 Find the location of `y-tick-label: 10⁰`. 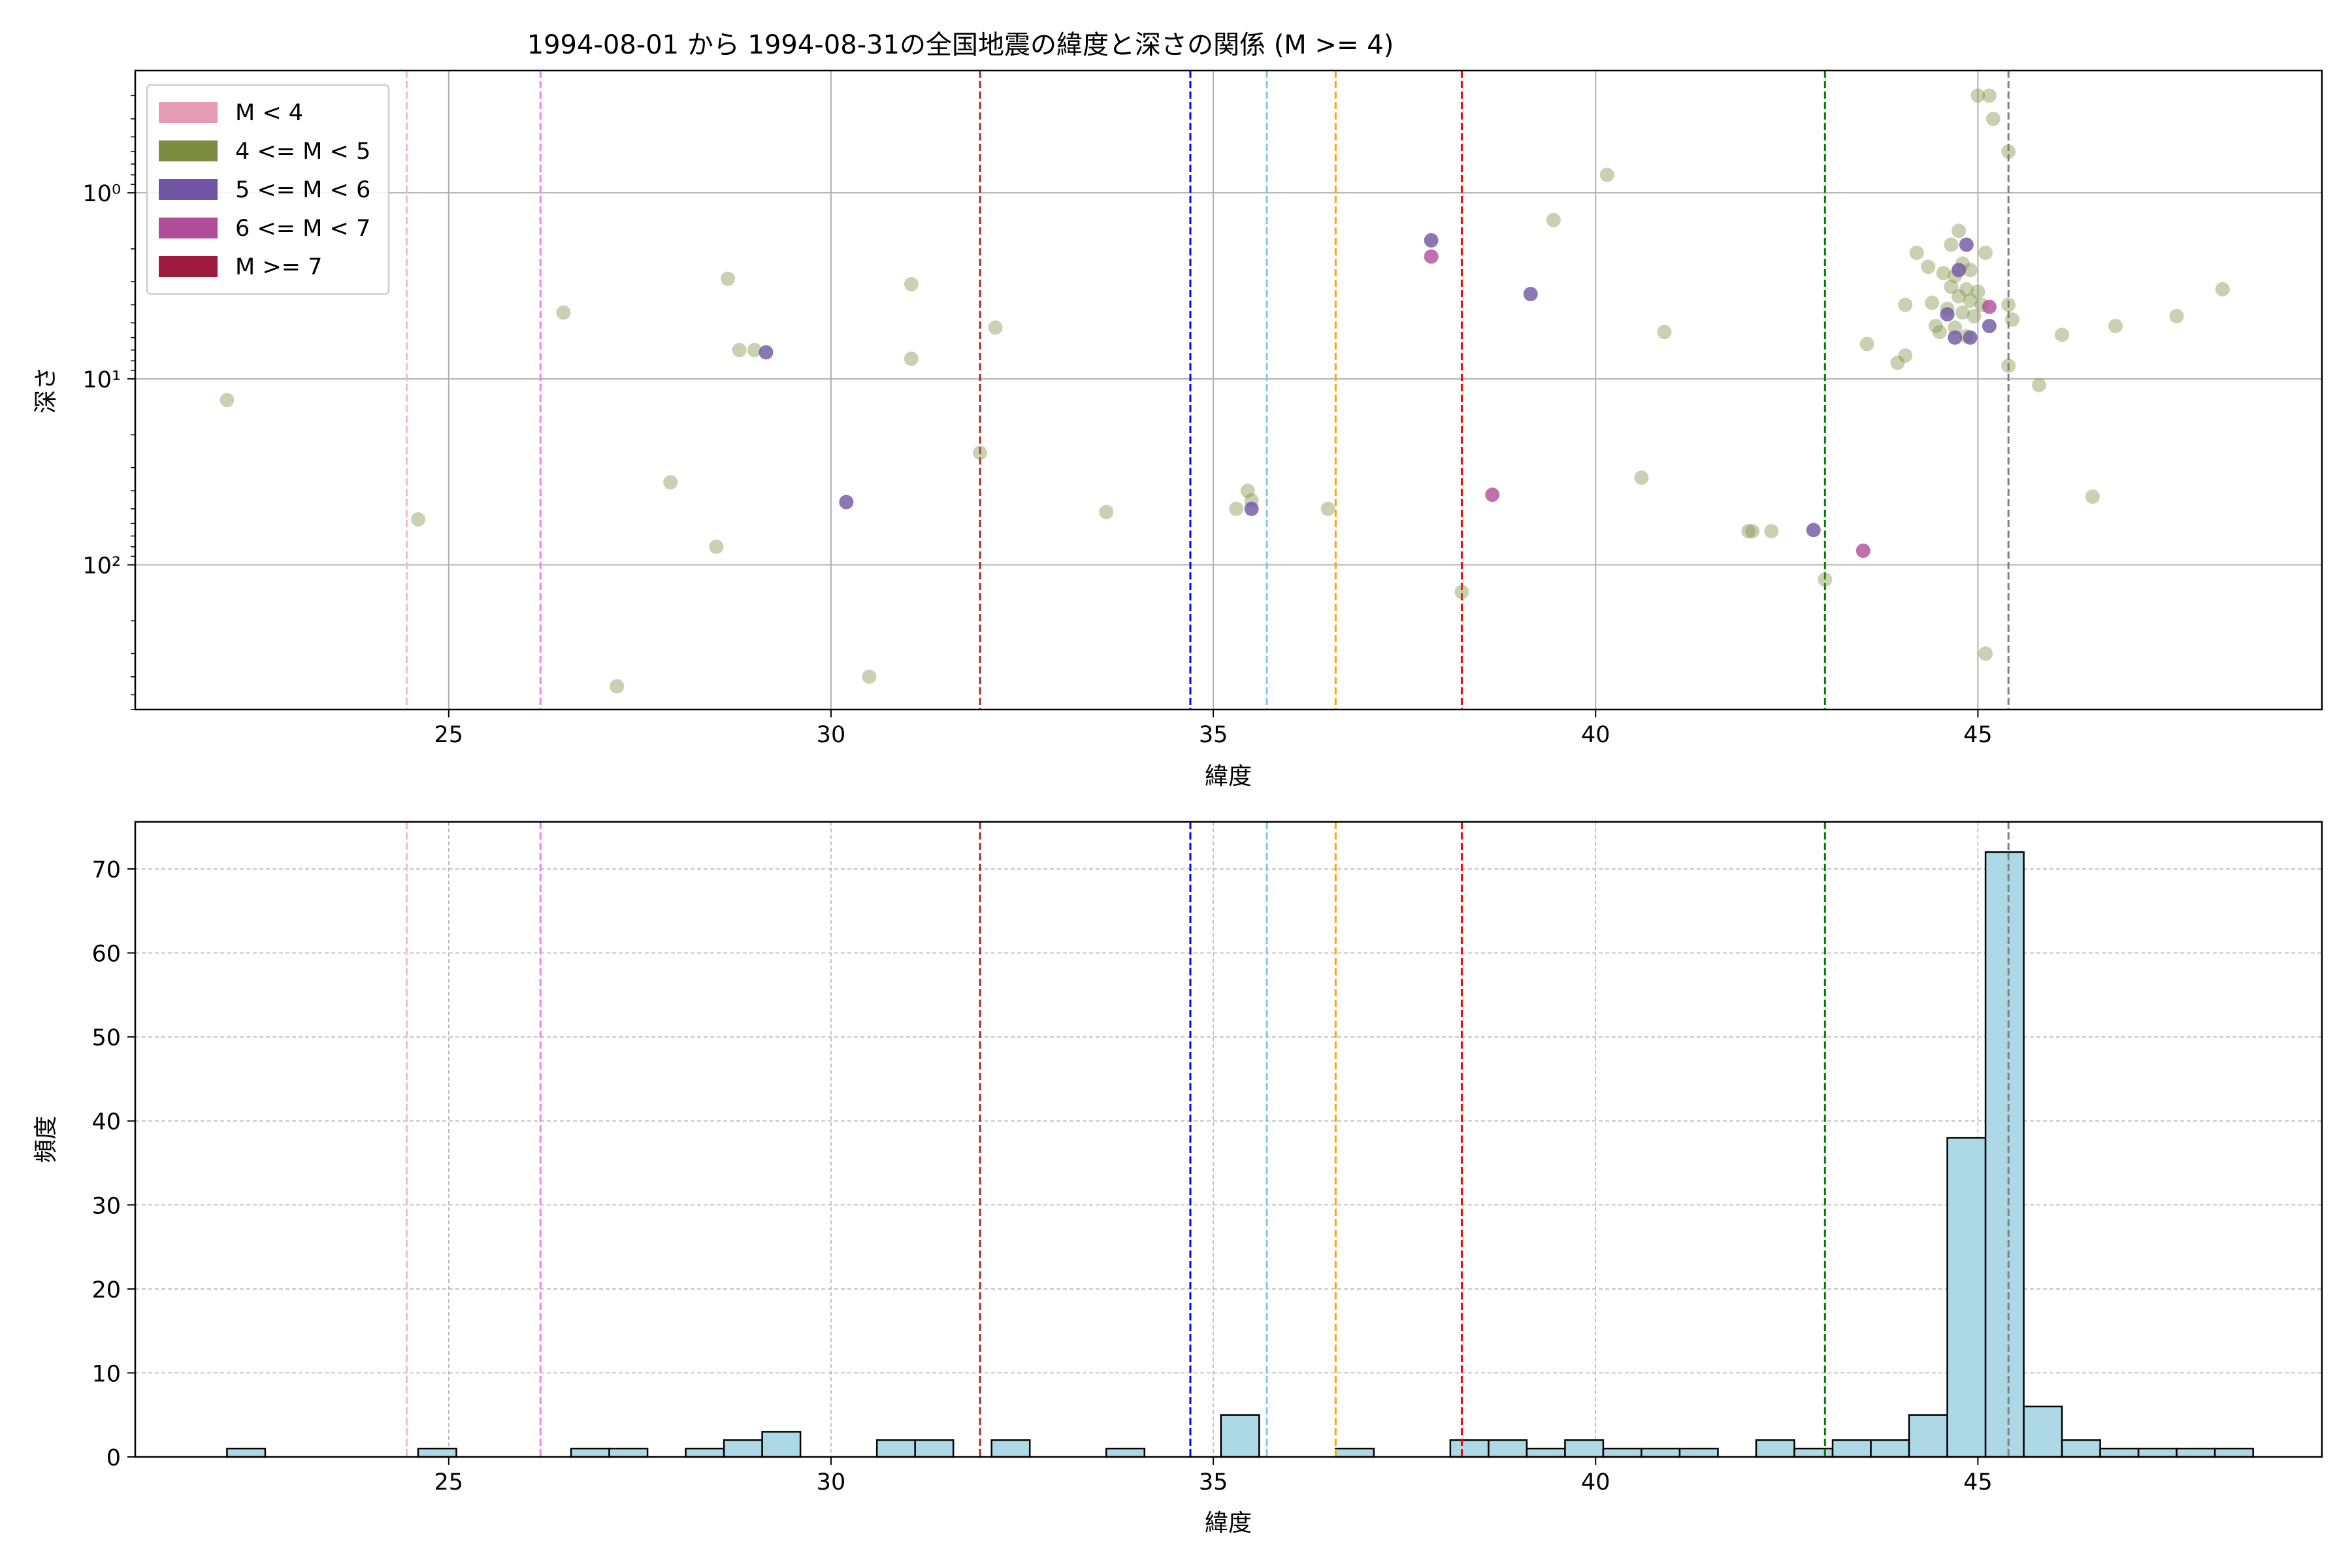

y-tick-label: 10⁰ is located at coordinates (101, 194).